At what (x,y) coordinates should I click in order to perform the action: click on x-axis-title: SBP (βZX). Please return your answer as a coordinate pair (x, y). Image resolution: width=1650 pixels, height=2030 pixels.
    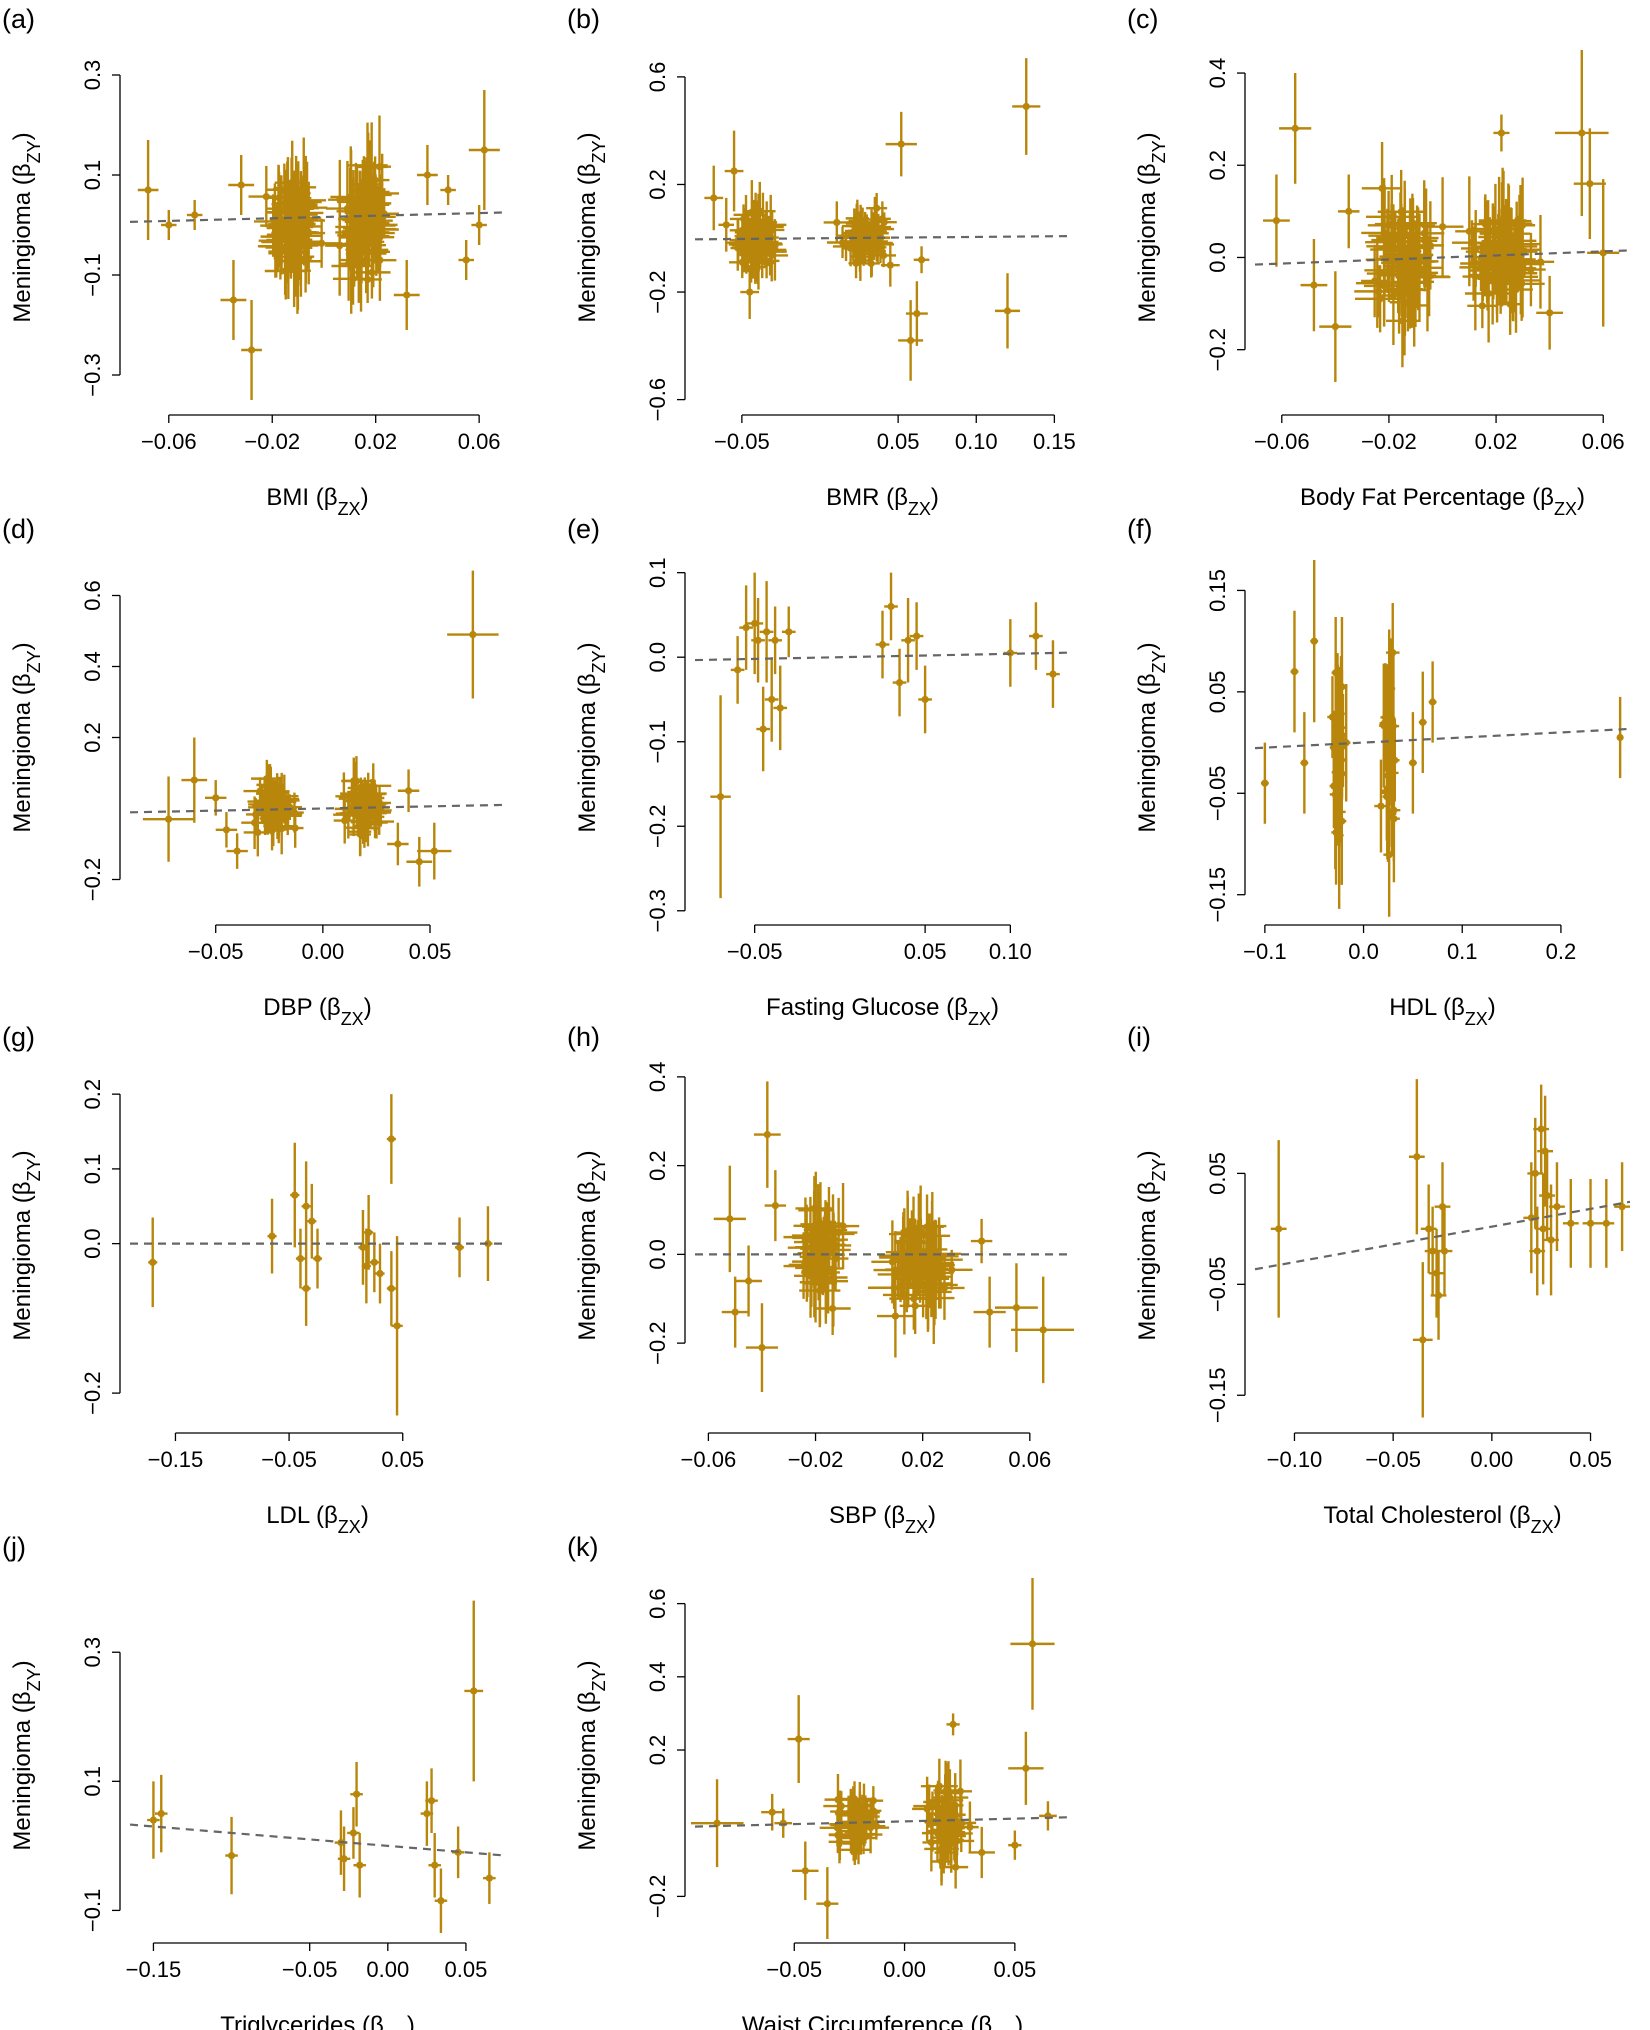
    Looking at the image, I should click on (882, 1519).